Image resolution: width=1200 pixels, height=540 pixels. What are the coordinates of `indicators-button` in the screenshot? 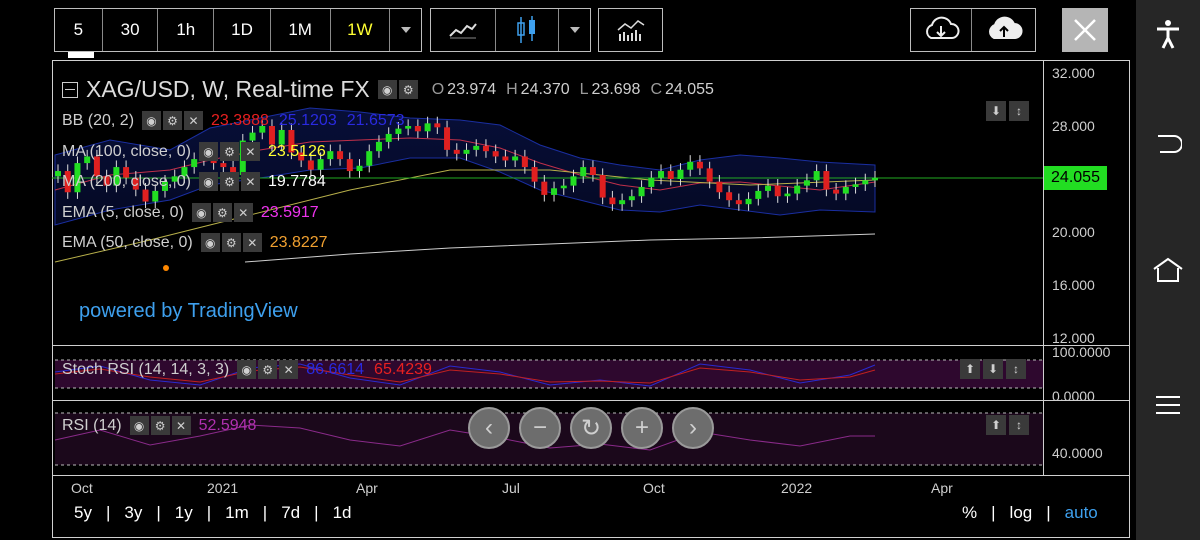 It's located at (630, 30).